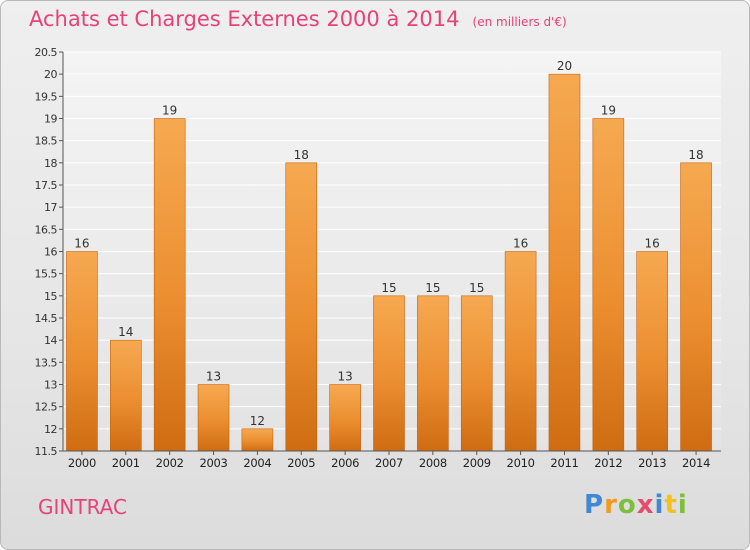 Image resolution: width=750 pixels, height=550 pixels. I want to click on y-tick-label: 13, so click(50, 385).